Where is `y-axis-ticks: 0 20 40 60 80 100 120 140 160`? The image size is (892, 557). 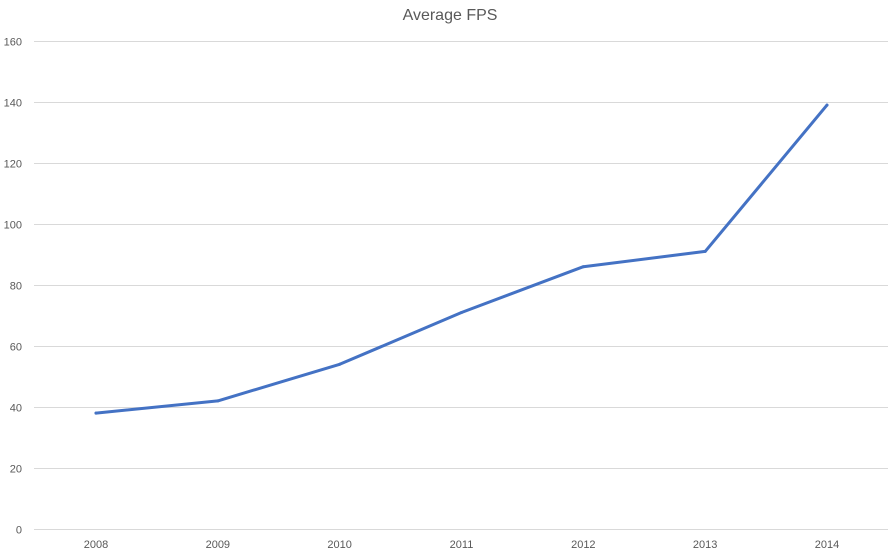 y-axis-ticks: 0 20 40 60 80 100 120 140 160 is located at coordinates (13, 287).